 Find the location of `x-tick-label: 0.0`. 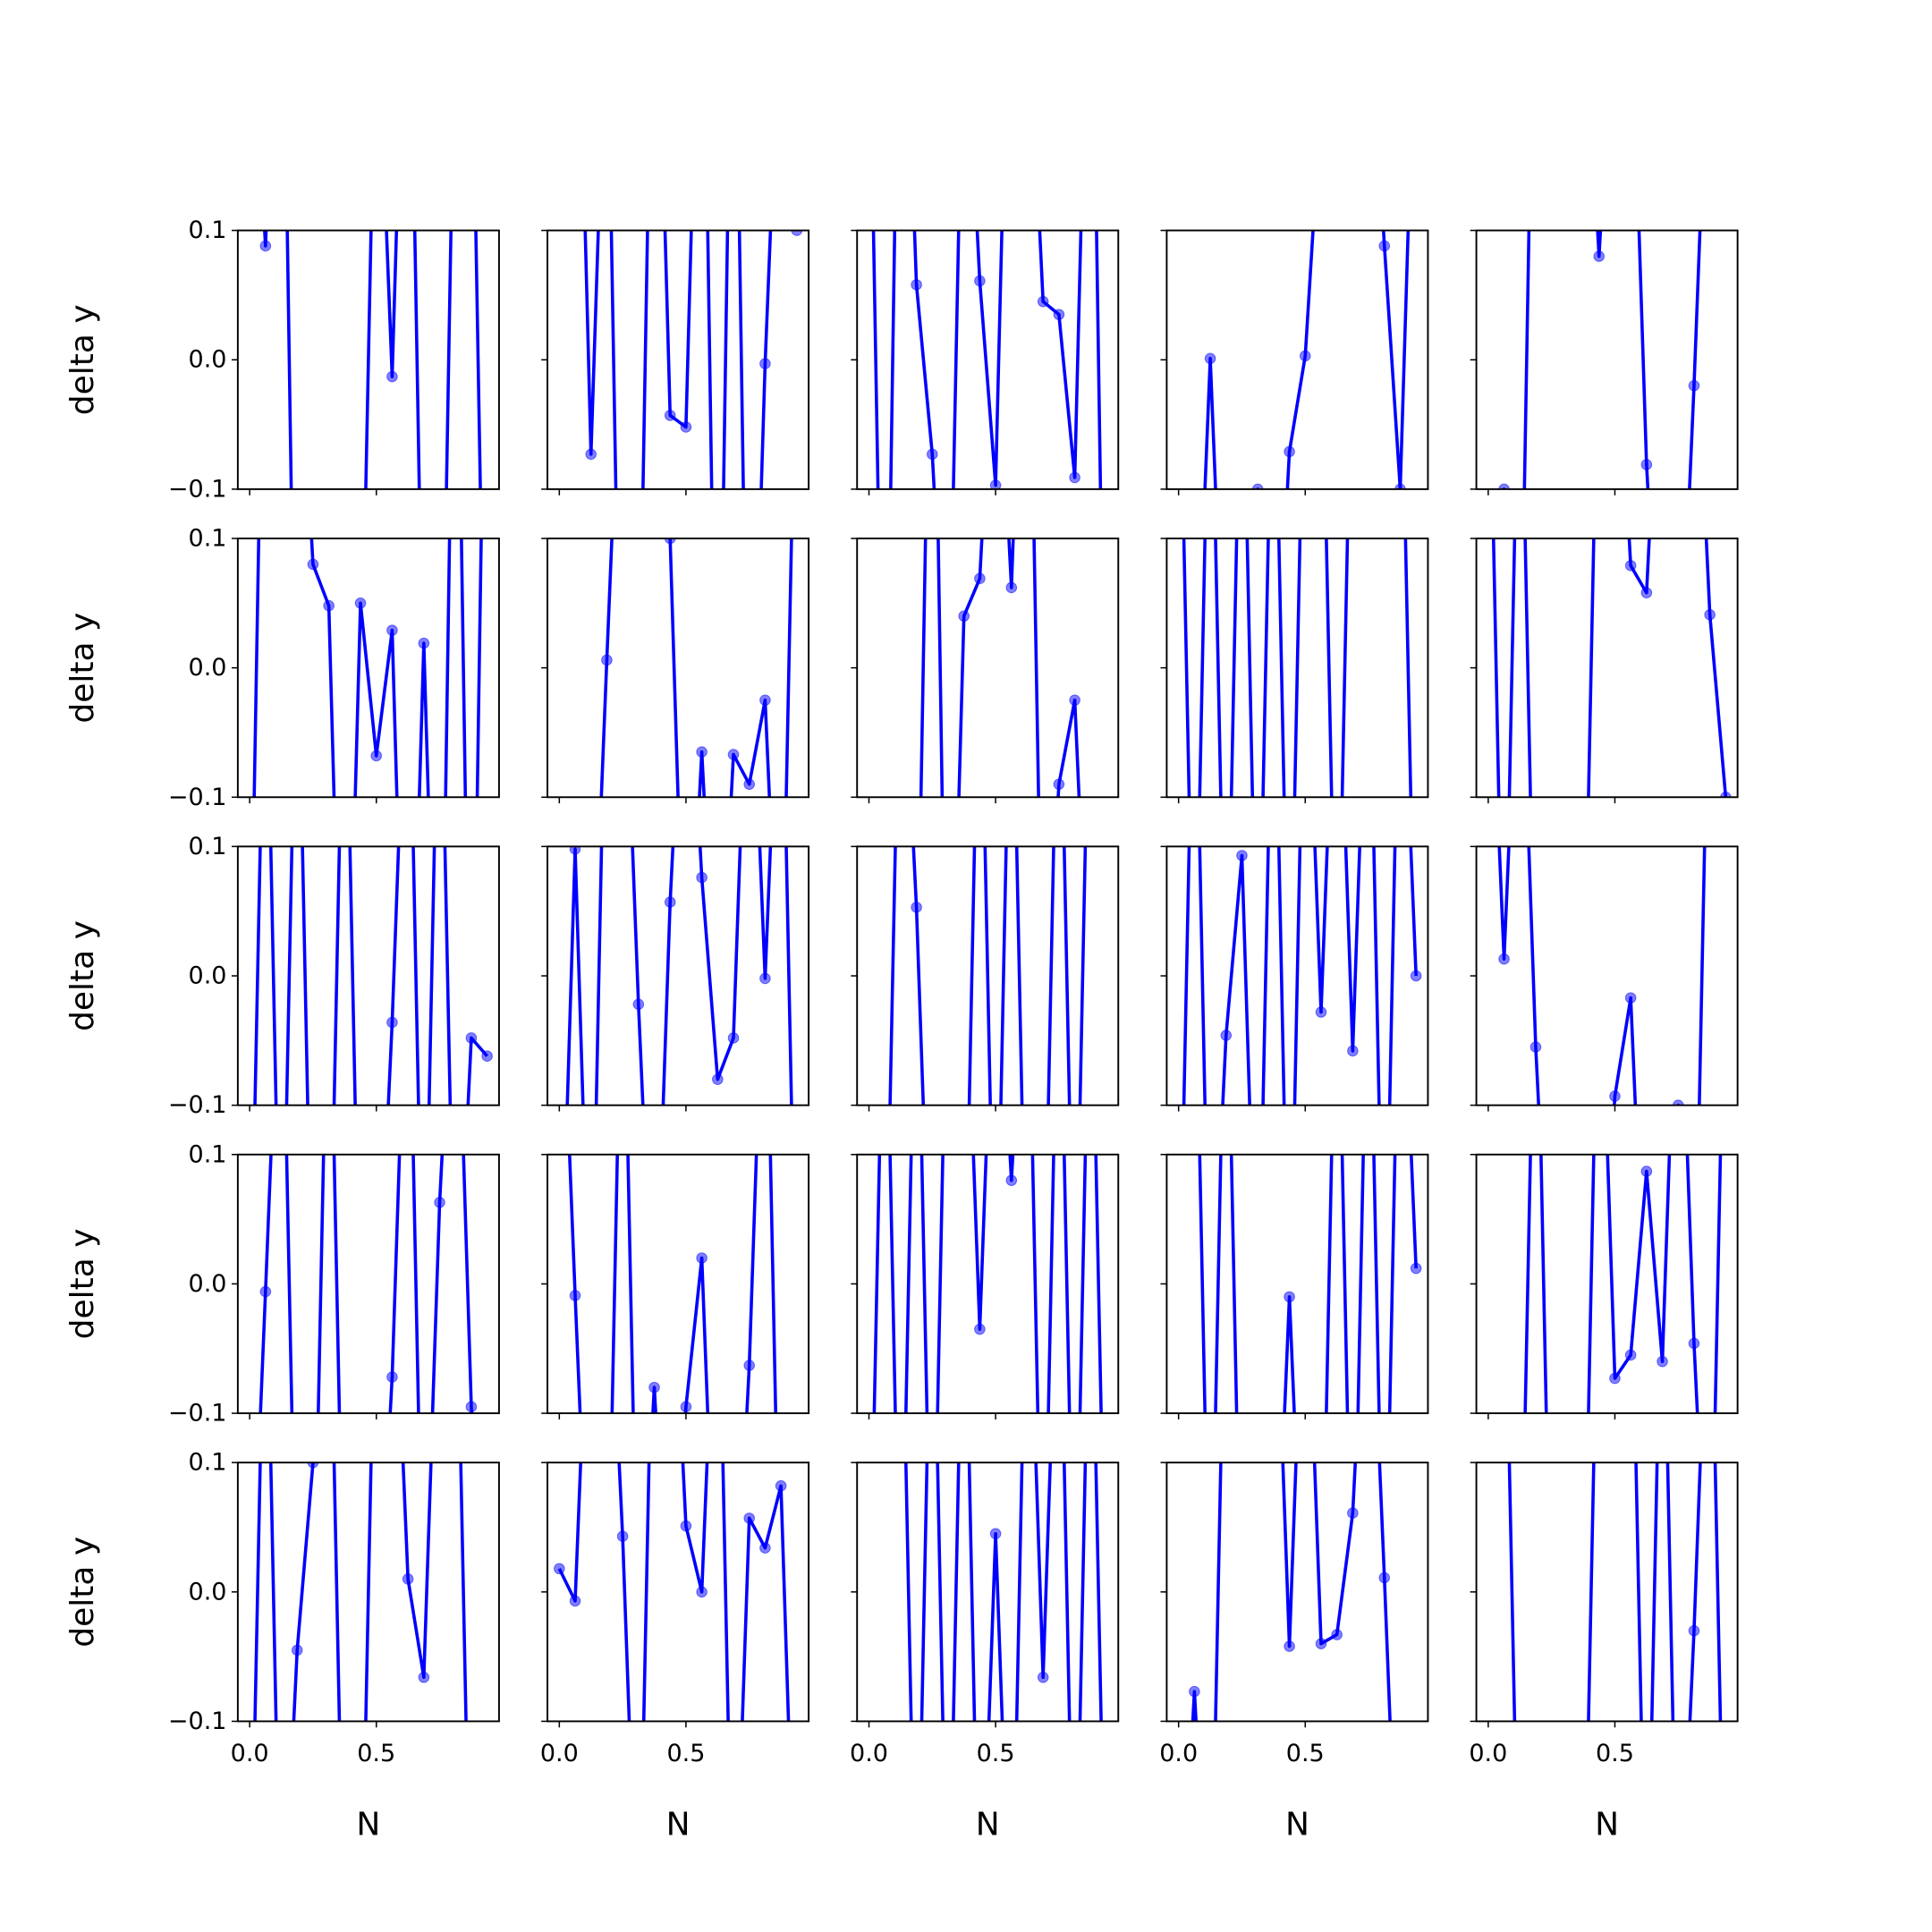

x-tick-label: 0.0 is located at coordinates (1178, 1753).